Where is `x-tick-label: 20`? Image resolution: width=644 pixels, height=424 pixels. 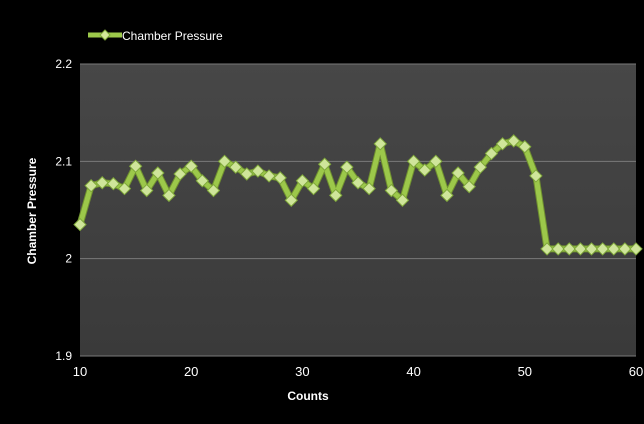
x-tick-label: 20 is located at coordinates (191, 371).